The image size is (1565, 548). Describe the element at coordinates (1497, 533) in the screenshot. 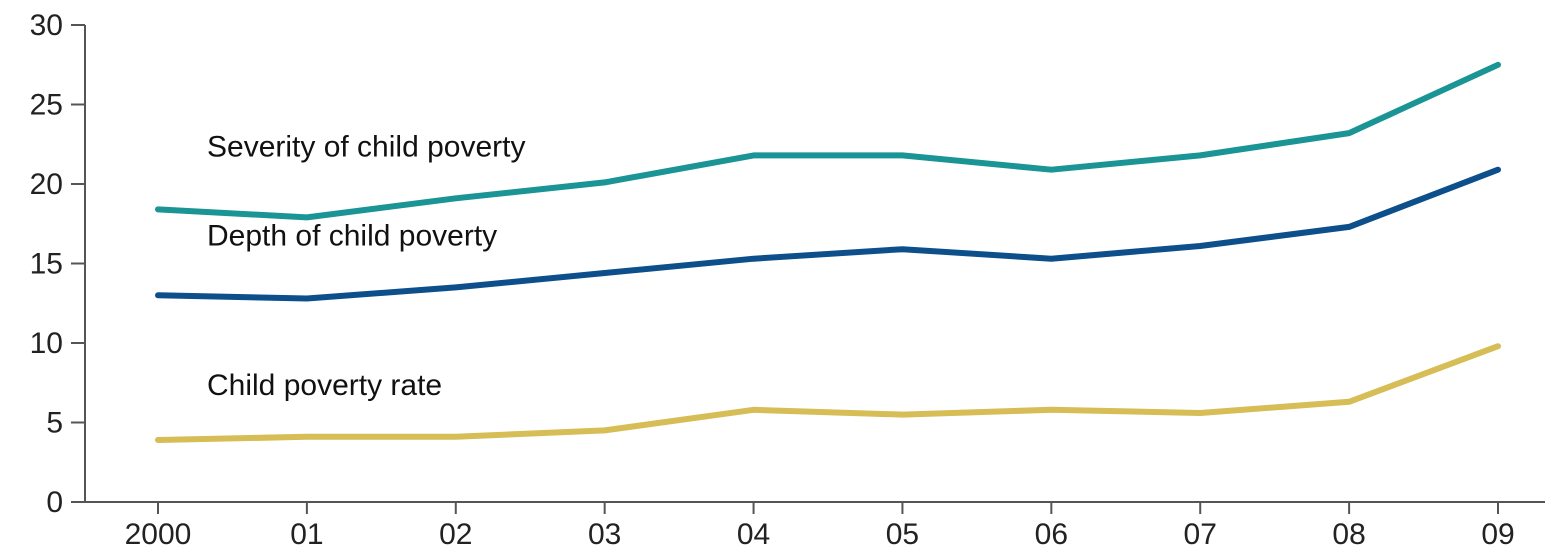

I see `x-tick-label: 09` at that location.